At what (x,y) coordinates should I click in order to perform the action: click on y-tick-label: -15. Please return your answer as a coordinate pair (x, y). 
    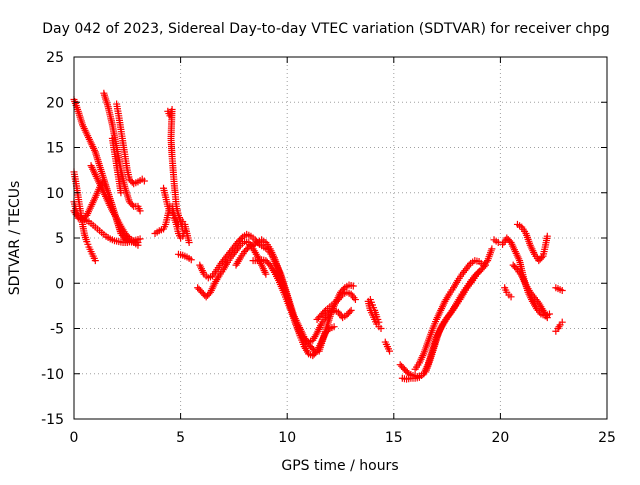
    Looking at the image, I should click on (52, 420).